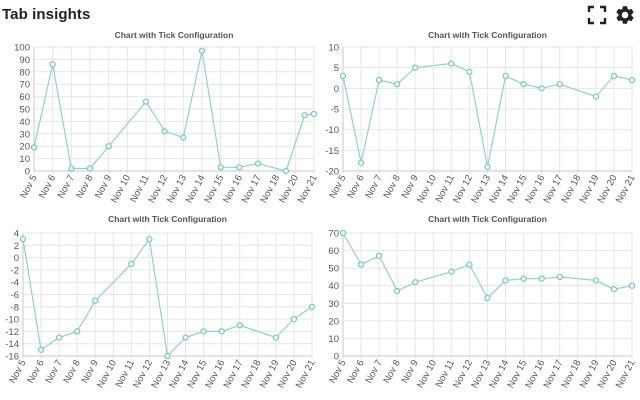 The width and height of the screenshot is (640, 400). Describe the element at coordinates (15, 283) in the screenshot. I see `y-tick-label: -4` at that location.